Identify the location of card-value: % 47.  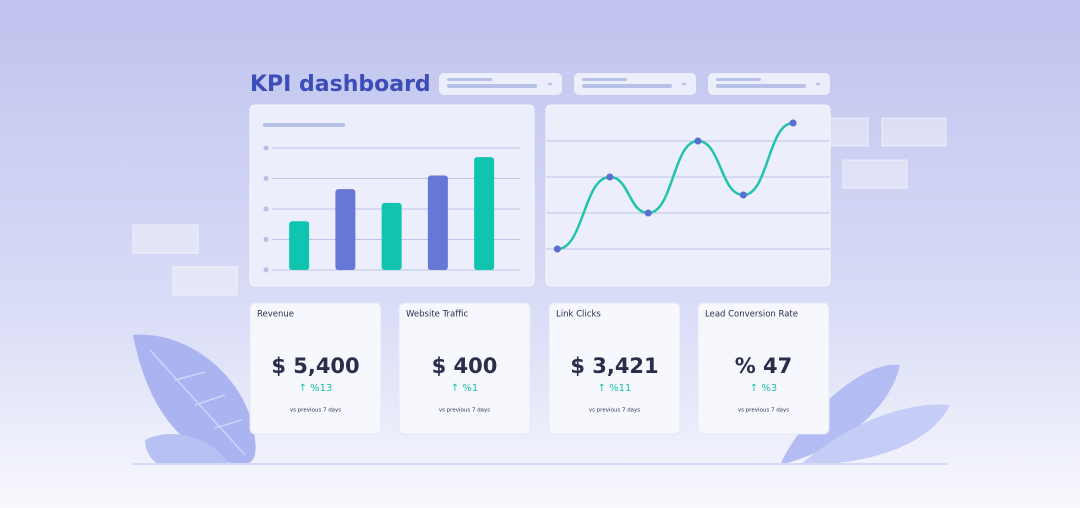
(764, 366).